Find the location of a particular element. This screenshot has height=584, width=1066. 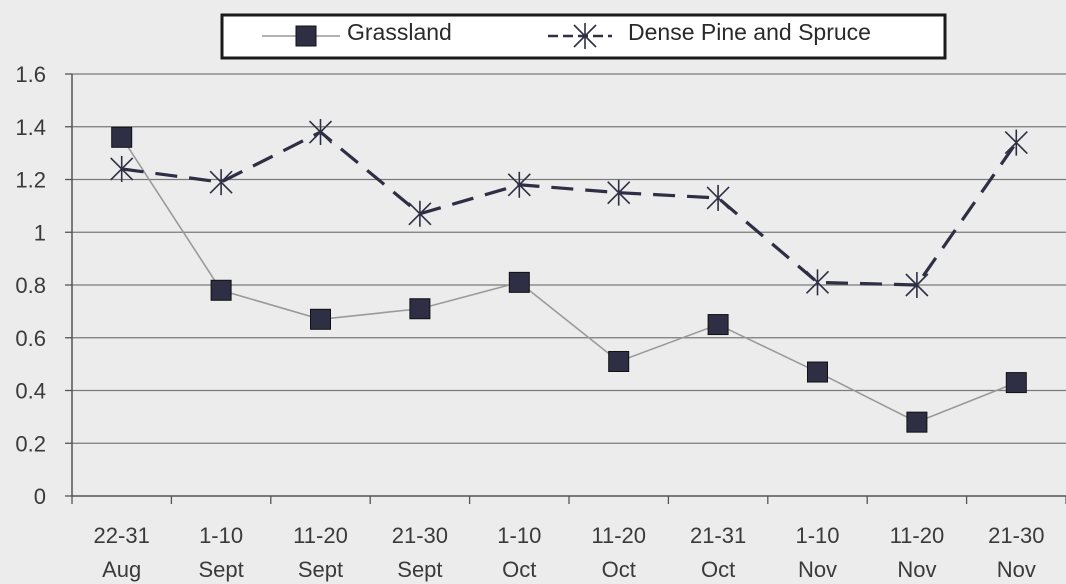

x-tick-label: 21-30 Sept is located at coordinates (420, 552).